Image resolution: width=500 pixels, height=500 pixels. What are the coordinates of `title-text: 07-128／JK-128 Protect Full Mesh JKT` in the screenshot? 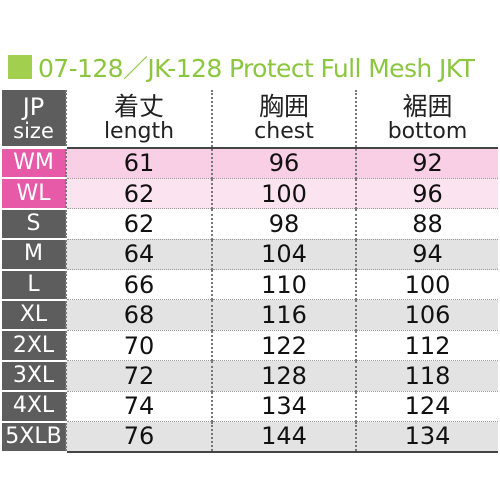 It's located at (256, 68).